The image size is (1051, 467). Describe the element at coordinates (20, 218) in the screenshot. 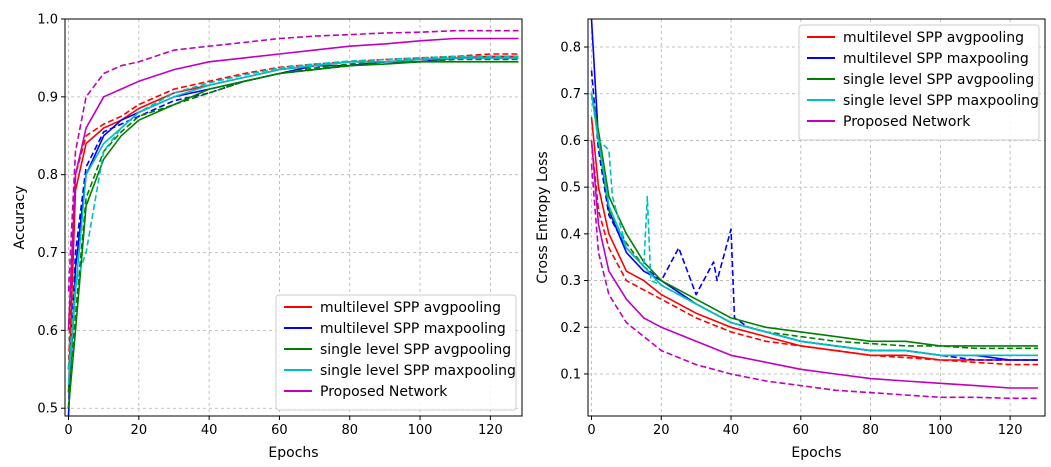

I see `y-axis-label: Accuracy` at that location.